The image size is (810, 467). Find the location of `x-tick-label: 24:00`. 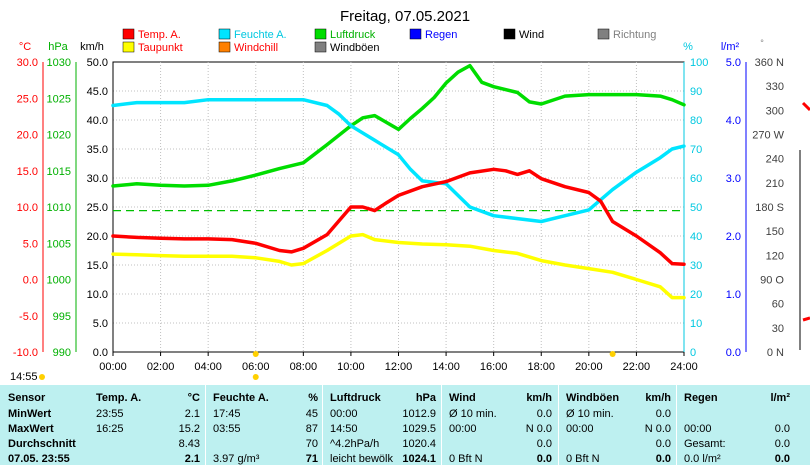

x-tick-label: 24:00 is located at coordinates (684, 367).